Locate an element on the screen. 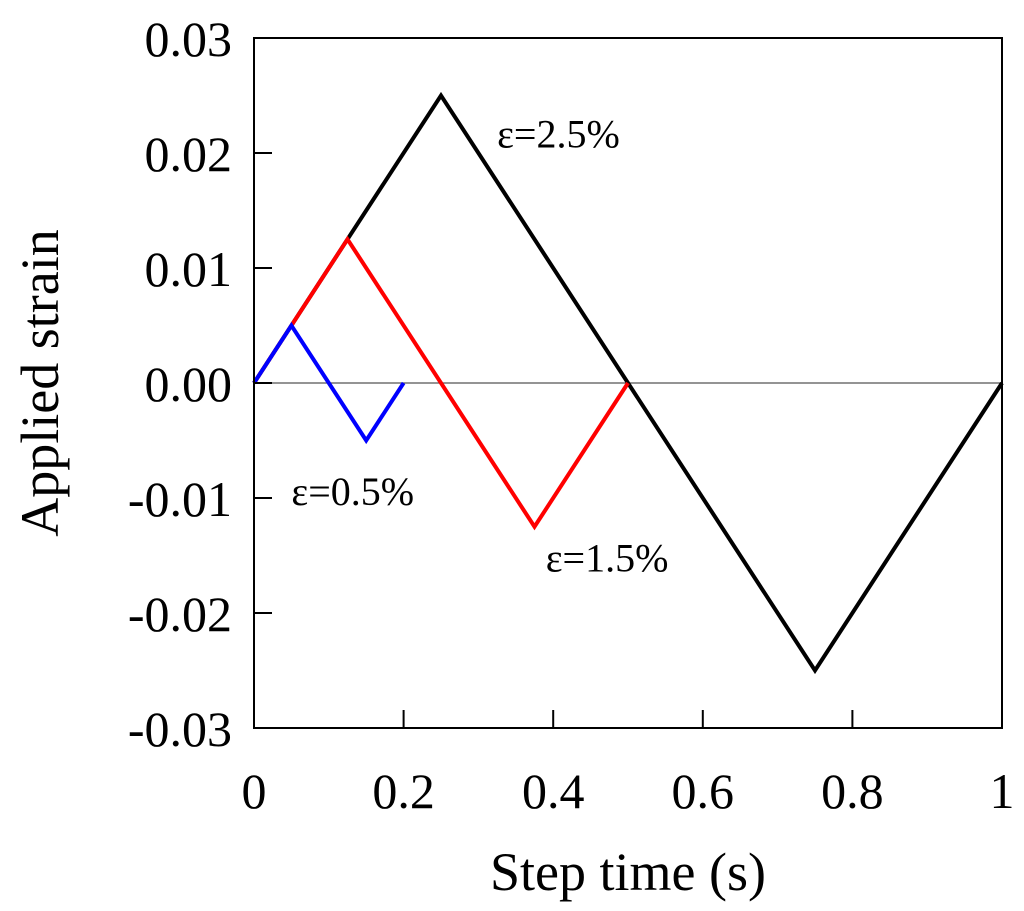 The image size is (1024, 911). y-tick-label: -0.01 is located at coordinates (180, 499).